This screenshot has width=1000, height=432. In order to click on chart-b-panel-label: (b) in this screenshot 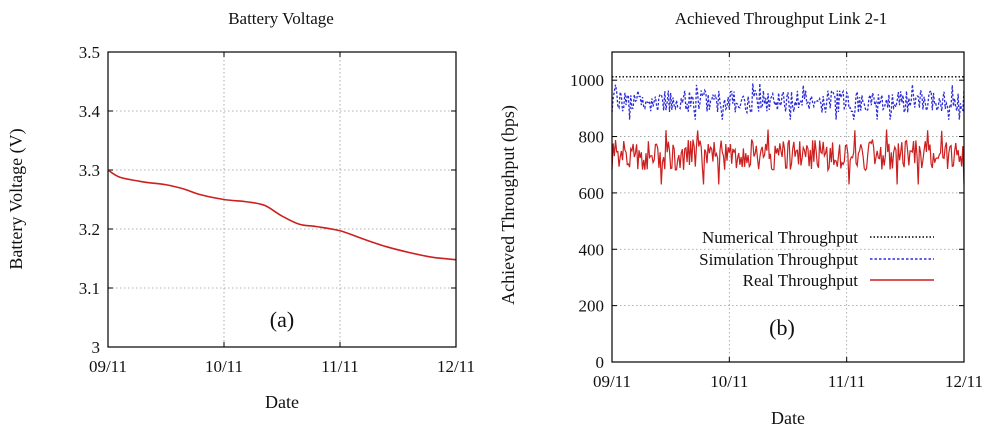, I will do `click(782, 327)`.